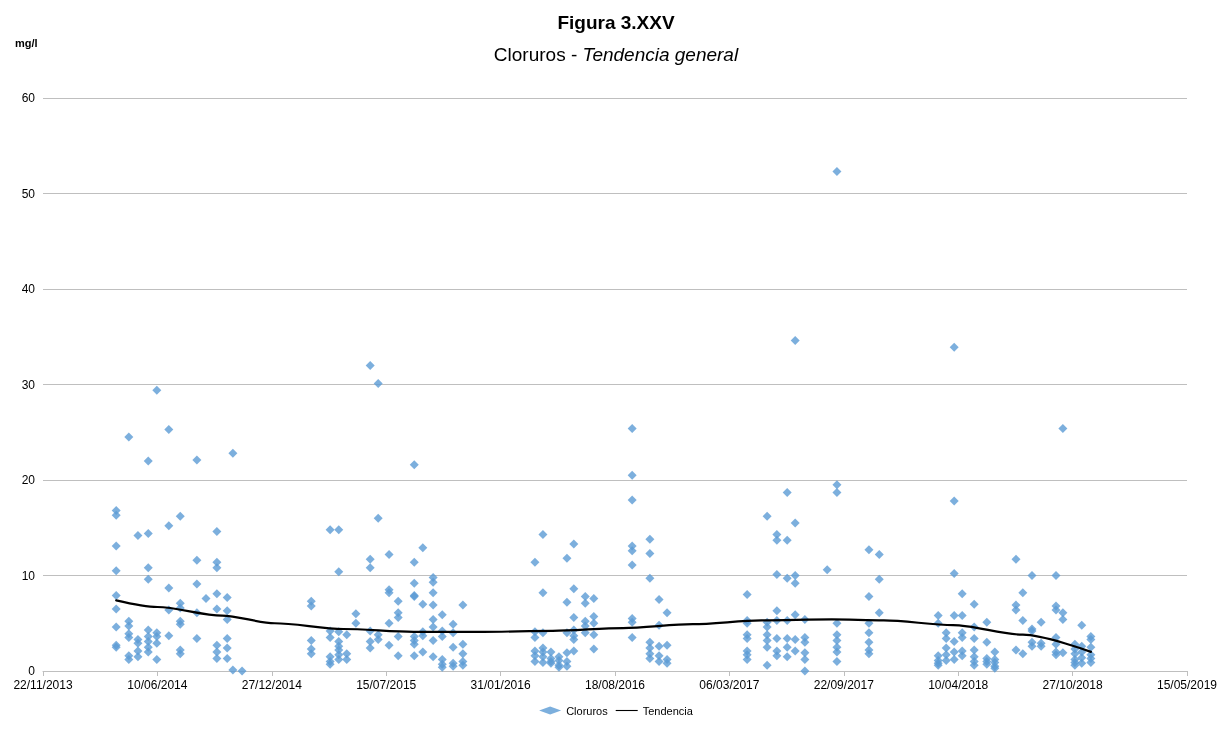 Image resolution: width=1232 pixels, height=729 pixels. What do you see at coordinates (587, 710) in the screenshot?
I see `legend-label: Cloruros` at bounding box center [587, 710].